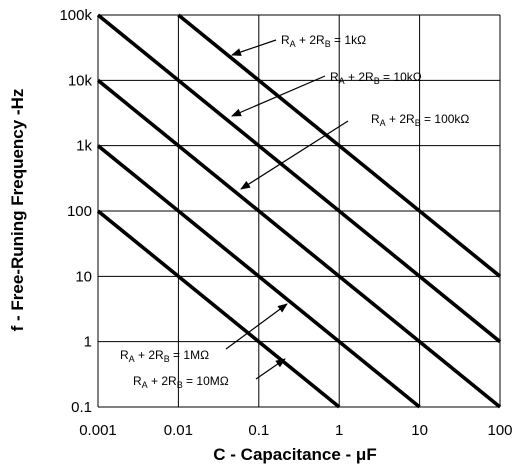  I want to click on x-tick-label: 0.1, so click(258, 430).